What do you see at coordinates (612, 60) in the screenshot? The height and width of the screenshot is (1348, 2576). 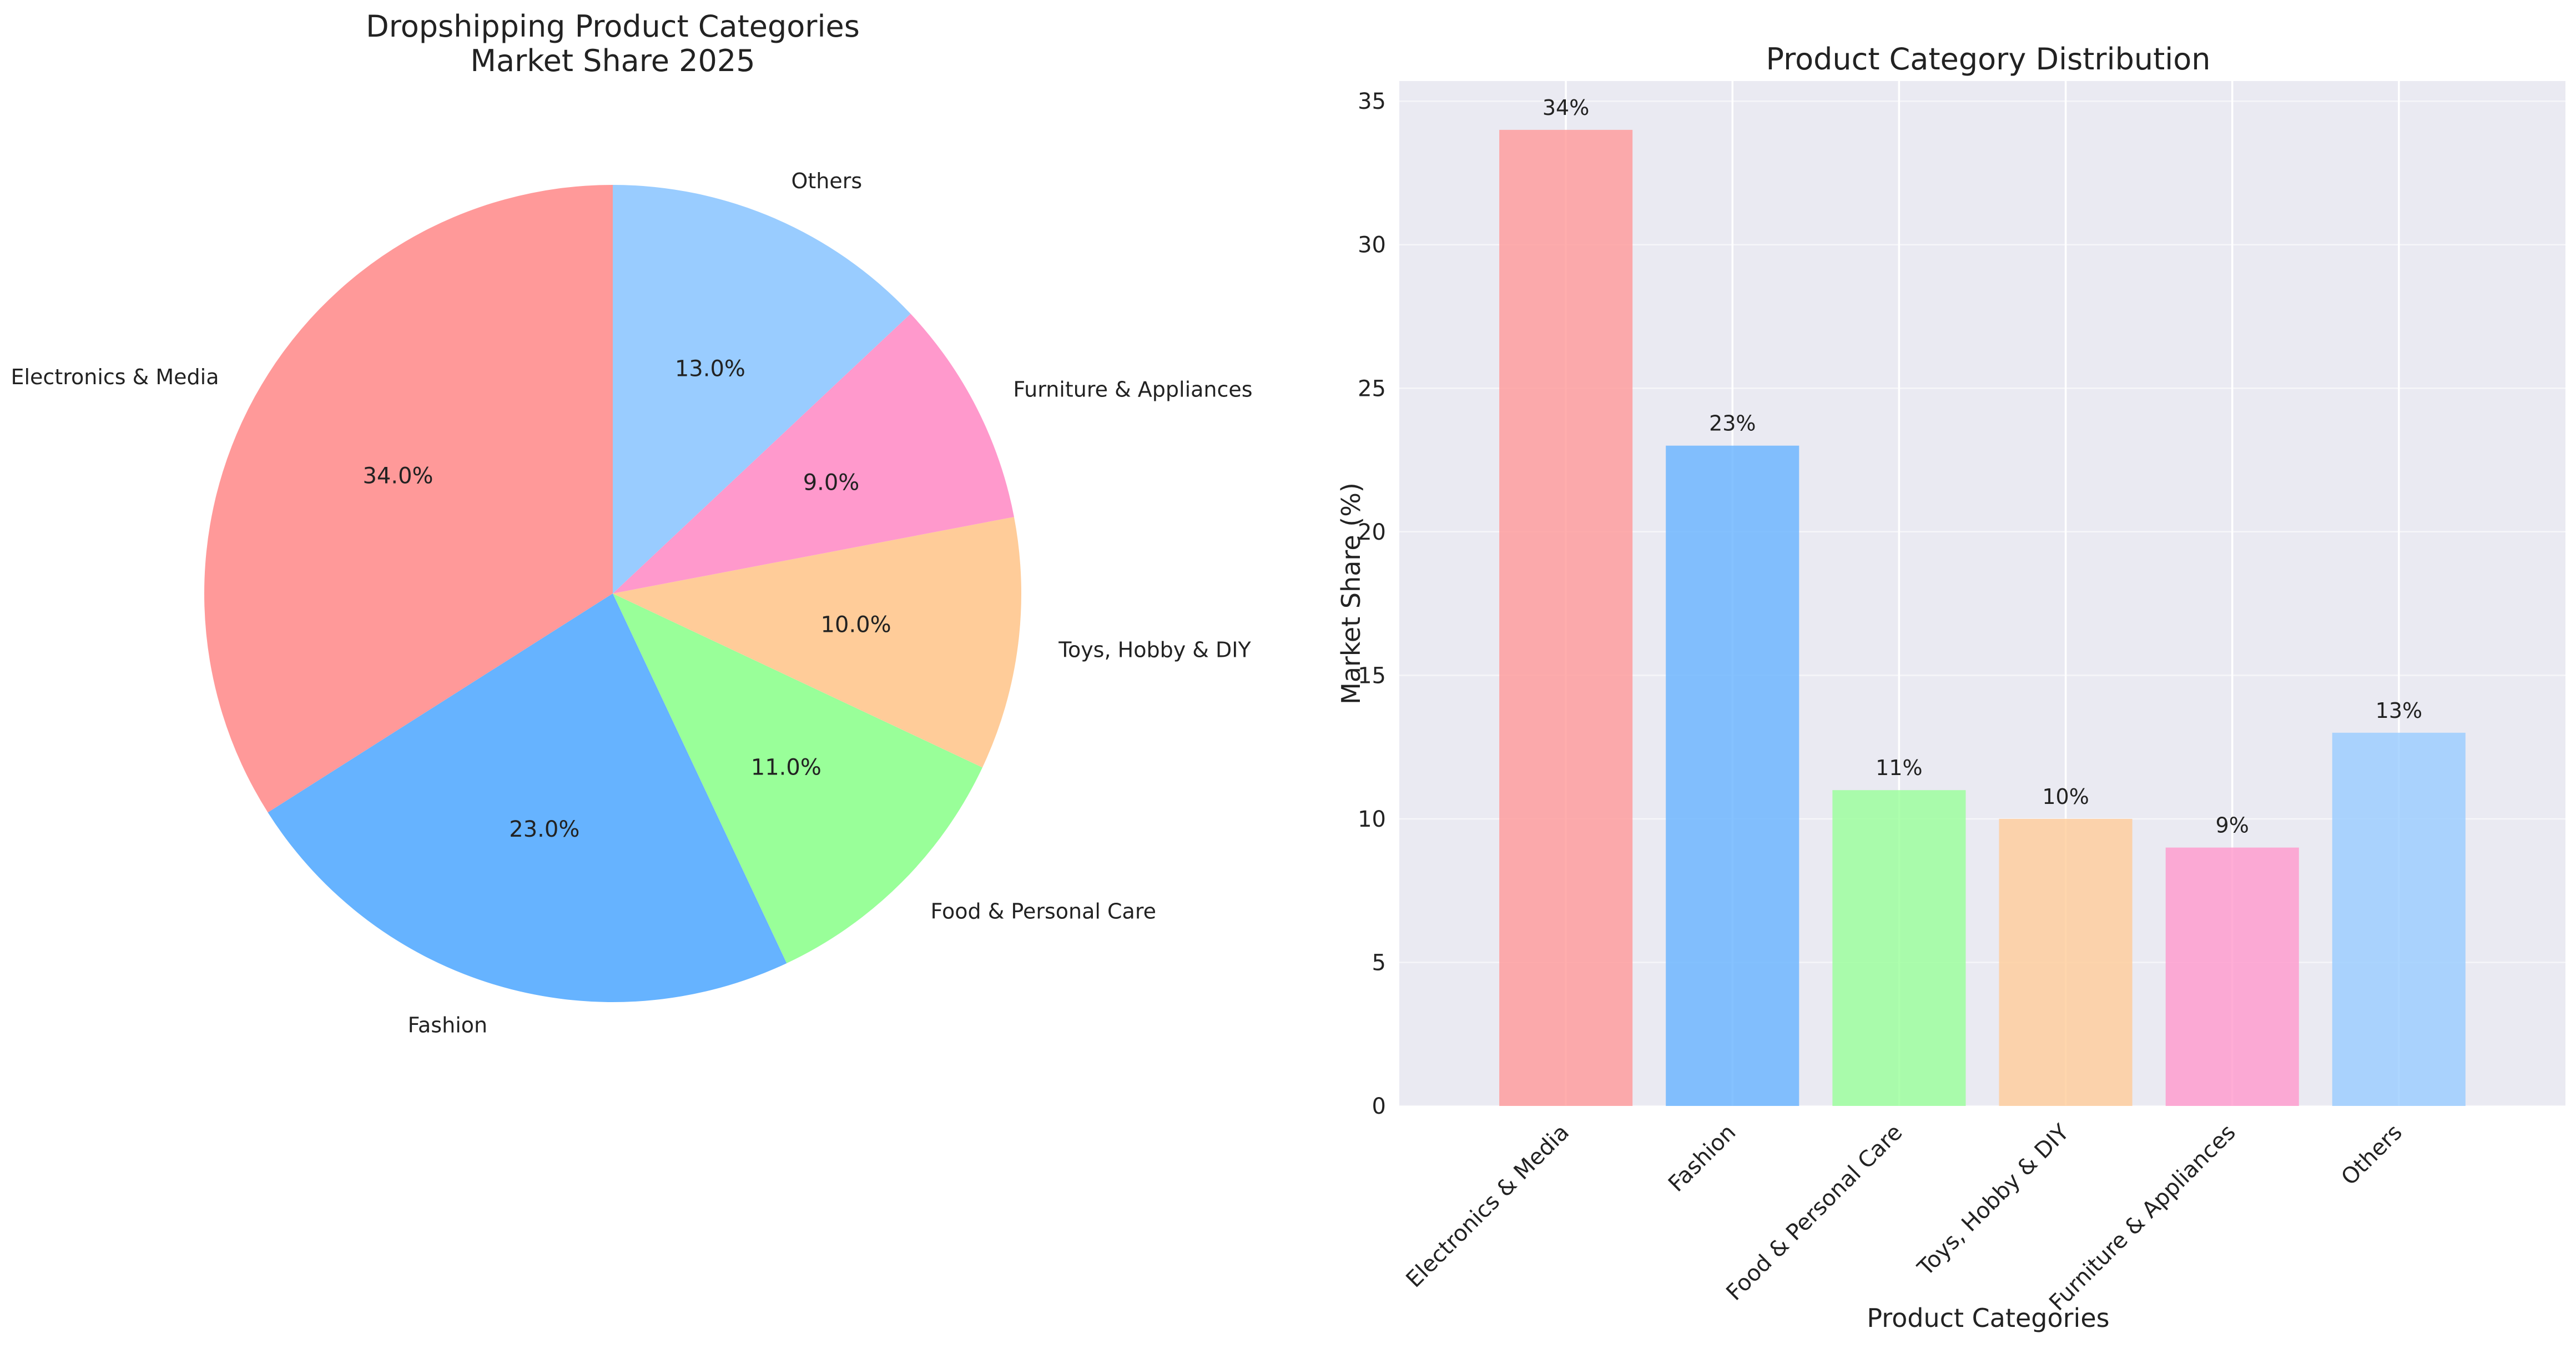 I see `pie-title-line-2: Market Share 2025` at bounding box center [612, 60].